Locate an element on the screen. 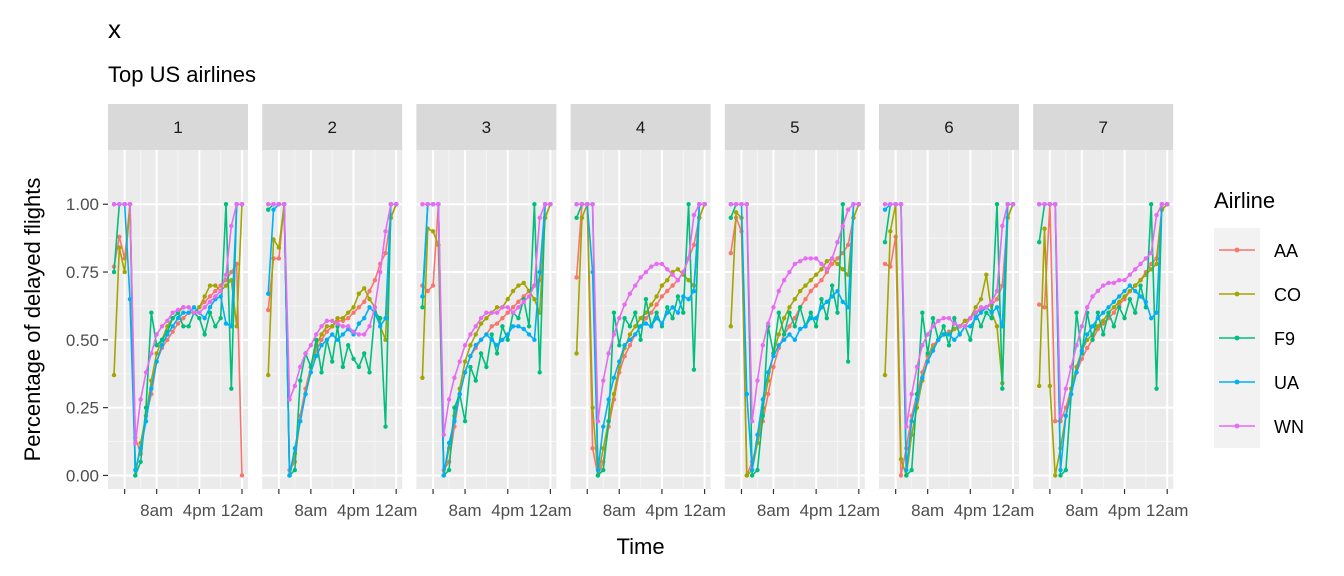  legend-label: F9 is located at coordinates (1284, 339).